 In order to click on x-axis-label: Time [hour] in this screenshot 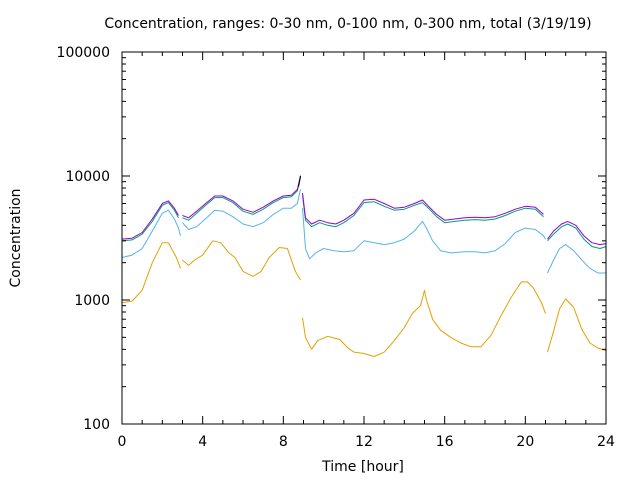, I will do `click(362, 467)`.